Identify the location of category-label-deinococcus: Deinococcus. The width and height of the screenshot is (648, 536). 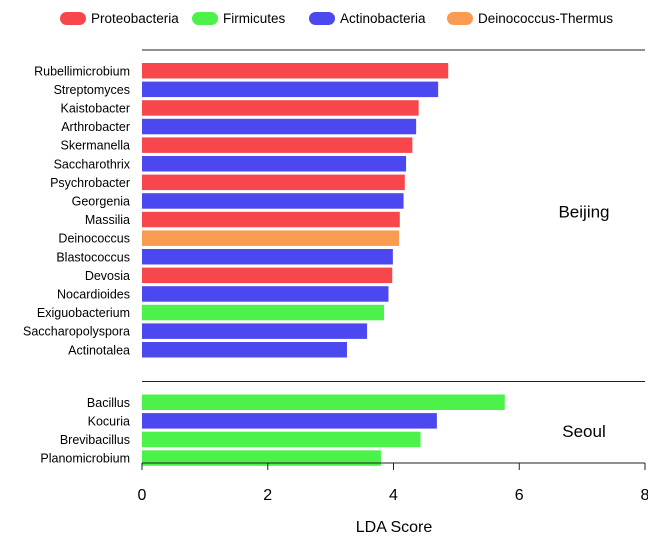
(94, 239).